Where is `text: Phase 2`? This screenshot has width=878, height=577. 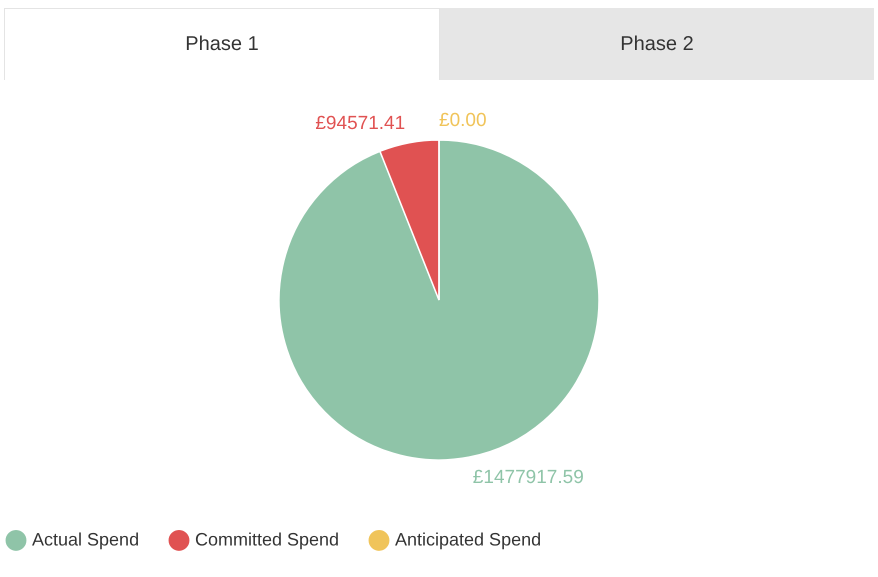 text: Phase 2 is located at coordinates (657, 44).